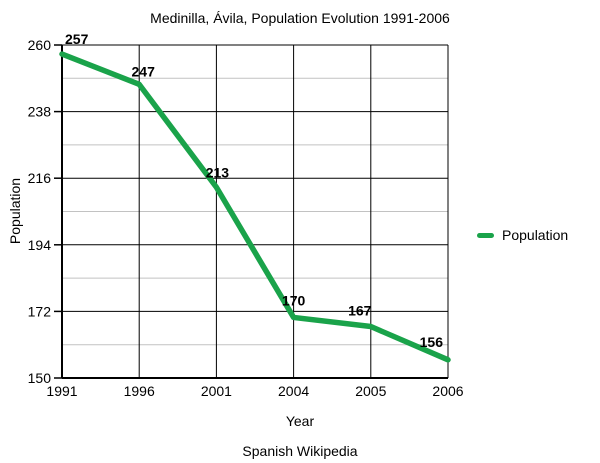 The width and height of the screenshot is (600, 463). What do you see at coordinates (216, 391) in the screenshot?
I see `x-tick-label: 2001` at bounding box center [216, 391].